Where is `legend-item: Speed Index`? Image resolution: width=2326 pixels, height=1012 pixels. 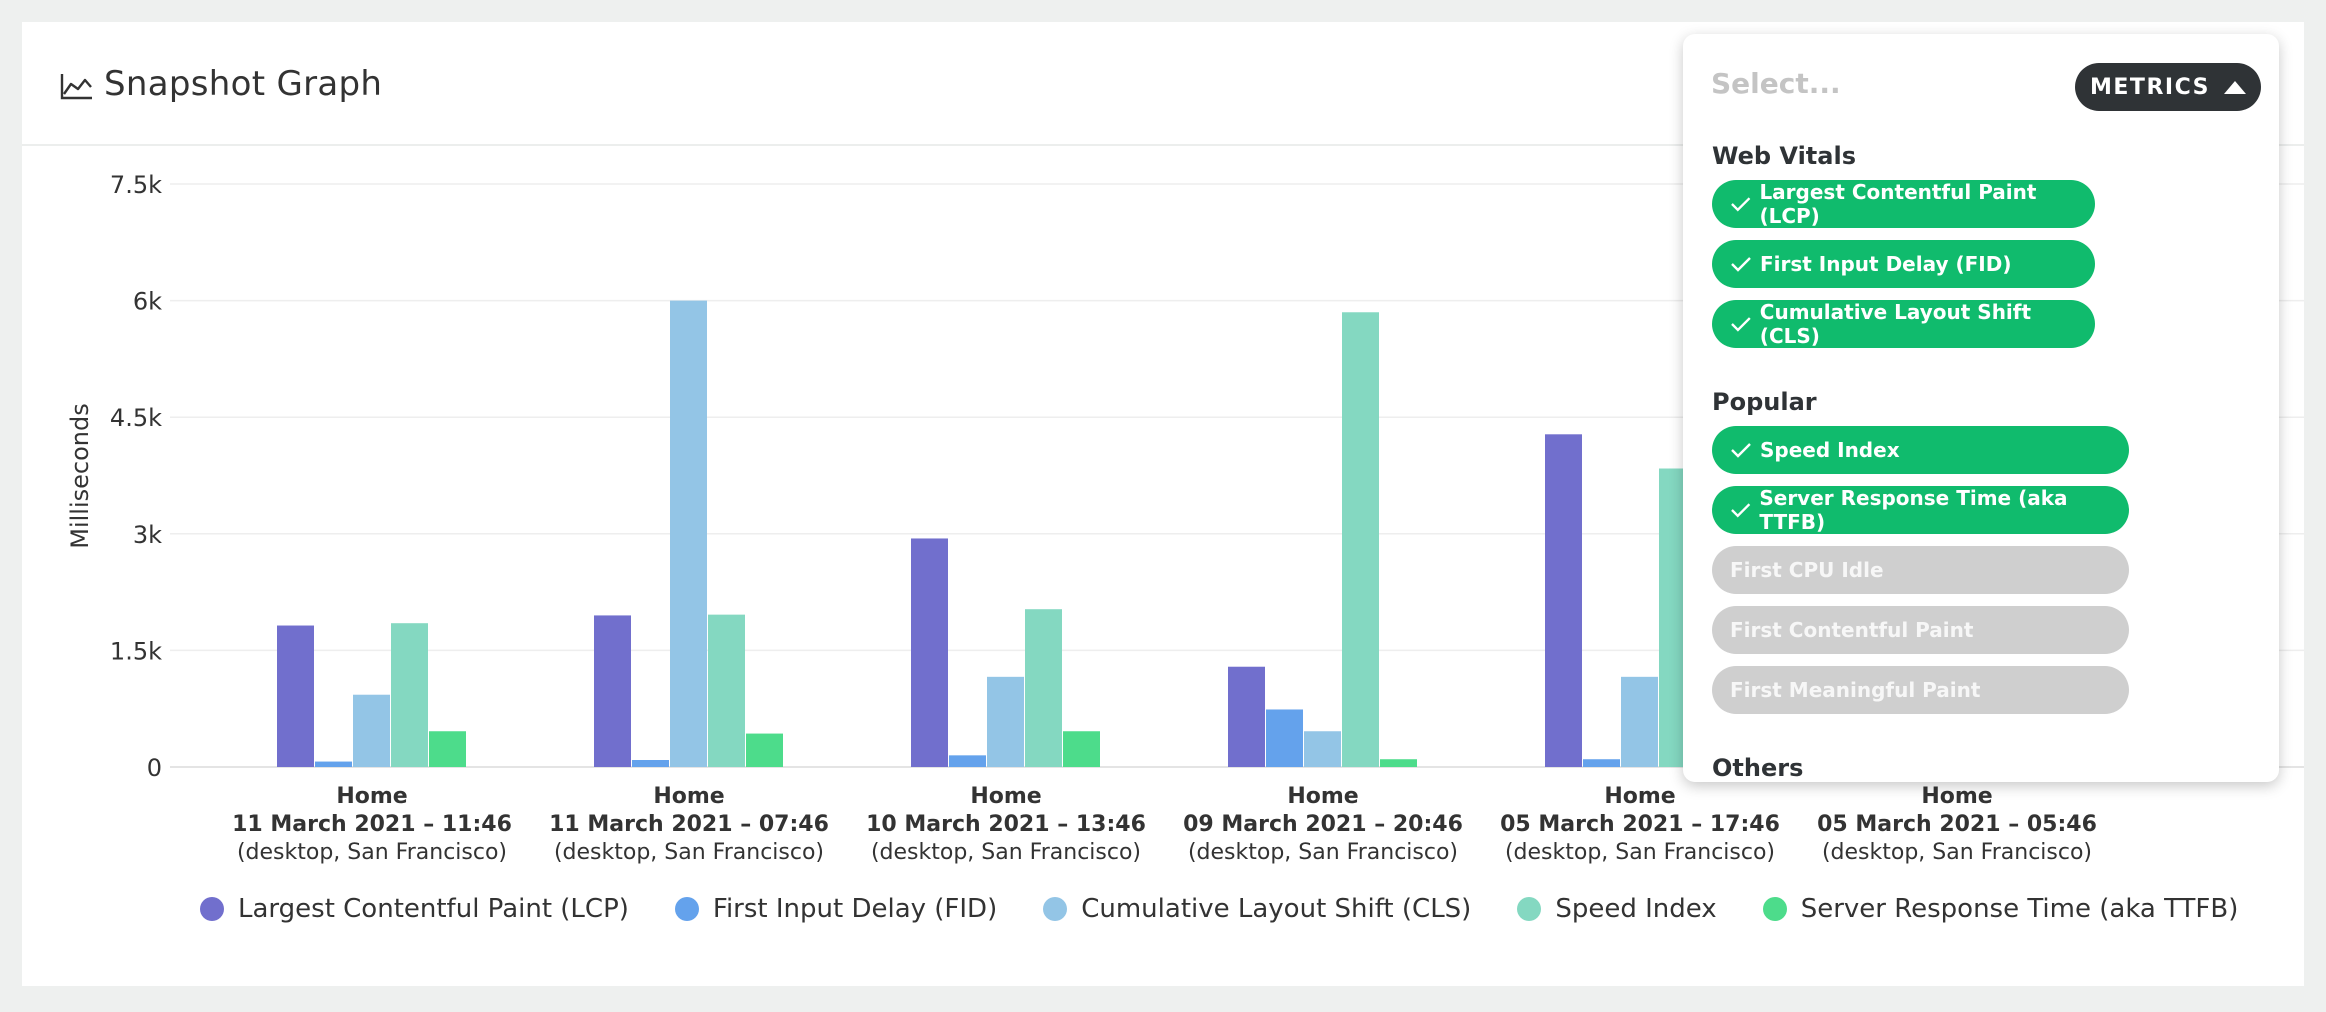
legend-item: Speed Index is located at coordinates (1617, 909).